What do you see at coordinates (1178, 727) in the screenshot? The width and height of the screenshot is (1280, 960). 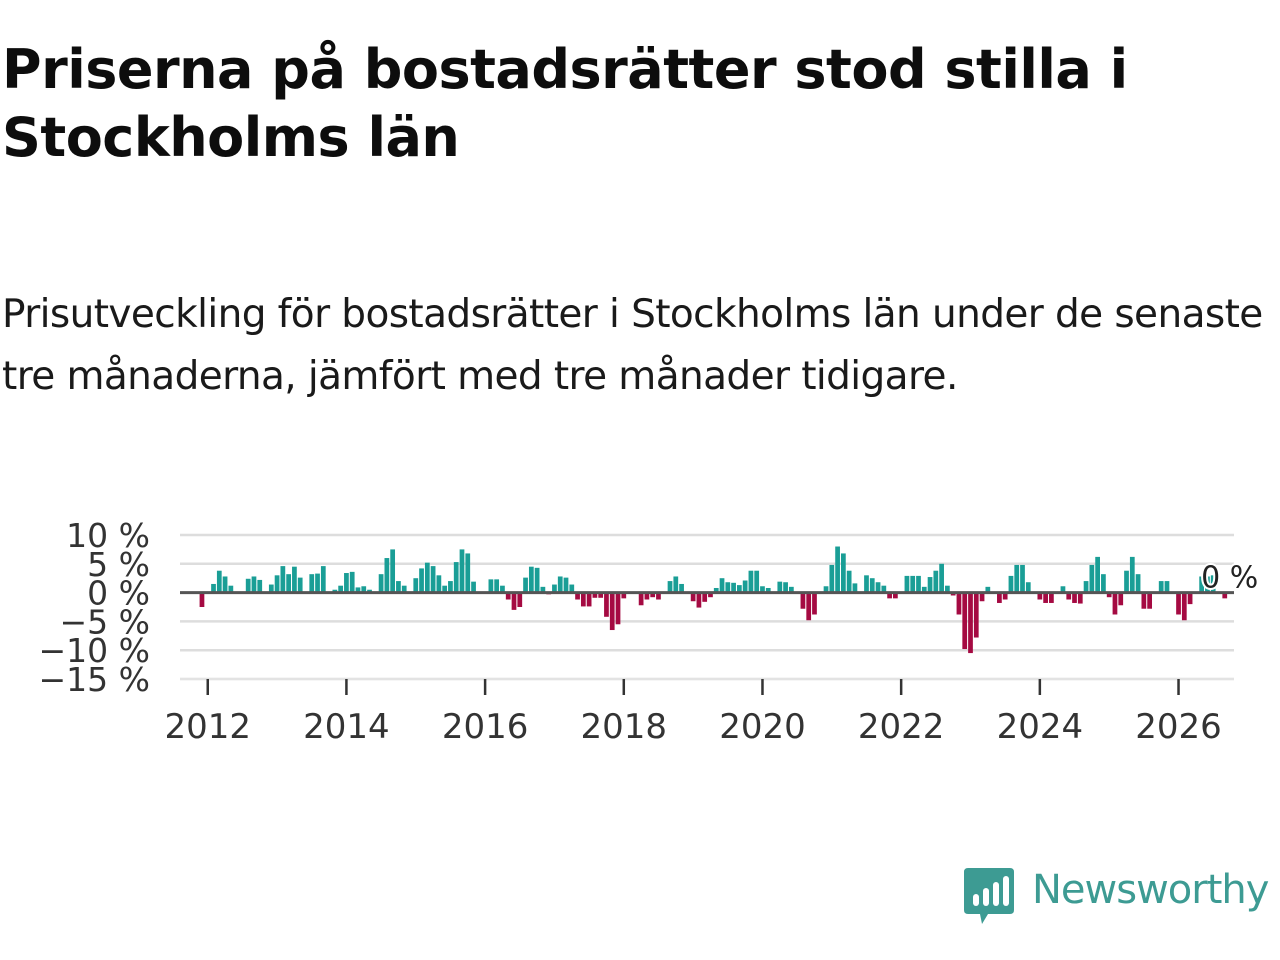 I see `x-tick-label: 2026` at bounding box center [1178, 727].